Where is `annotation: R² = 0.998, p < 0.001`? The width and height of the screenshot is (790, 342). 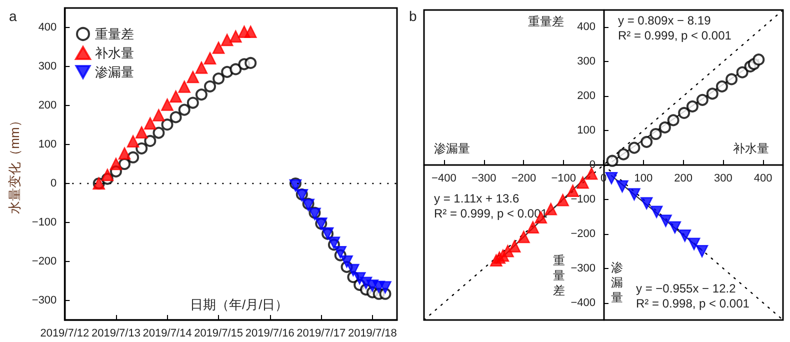
annotation: R² = 0.998, p < 0.001 is located at coordinates (693, 303).